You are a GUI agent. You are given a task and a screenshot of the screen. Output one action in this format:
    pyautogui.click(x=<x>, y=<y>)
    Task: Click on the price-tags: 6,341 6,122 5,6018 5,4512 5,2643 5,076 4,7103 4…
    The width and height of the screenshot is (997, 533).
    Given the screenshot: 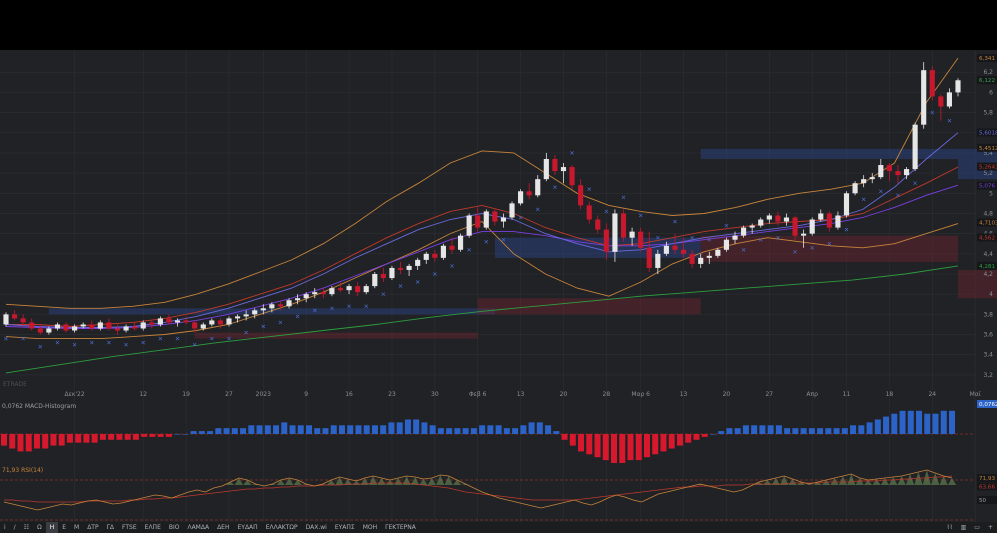 What is the action you would take?
    pyautogui.click(x=987, y=161)
    